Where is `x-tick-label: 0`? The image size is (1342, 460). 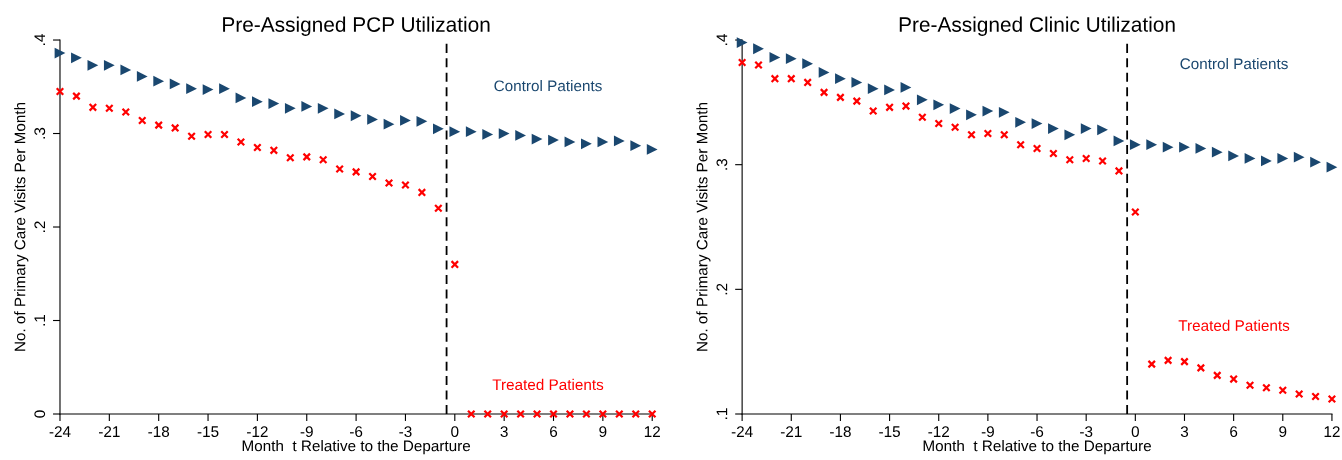 x-tick-label: 0 is located at coordinates (1135, 432).